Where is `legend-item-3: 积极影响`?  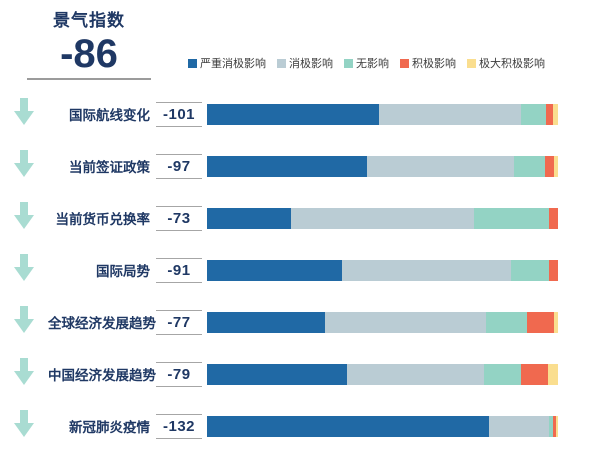
legend-item-3: 积极影响 is located at coordinates (428, 63).